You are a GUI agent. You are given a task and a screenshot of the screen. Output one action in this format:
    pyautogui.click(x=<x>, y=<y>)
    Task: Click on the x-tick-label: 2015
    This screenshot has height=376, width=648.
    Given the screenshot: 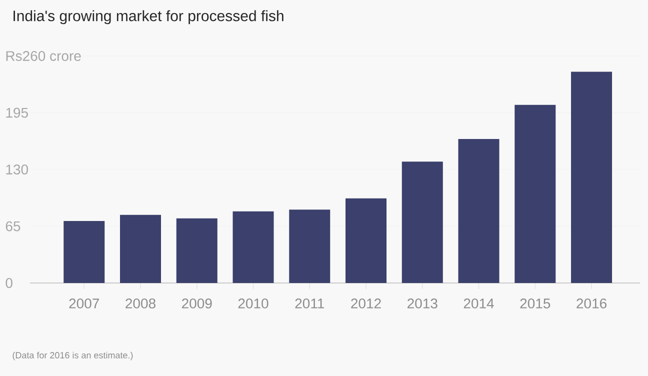 What is the action you would take?
    pyautogui.click(x=535, y=303)
    